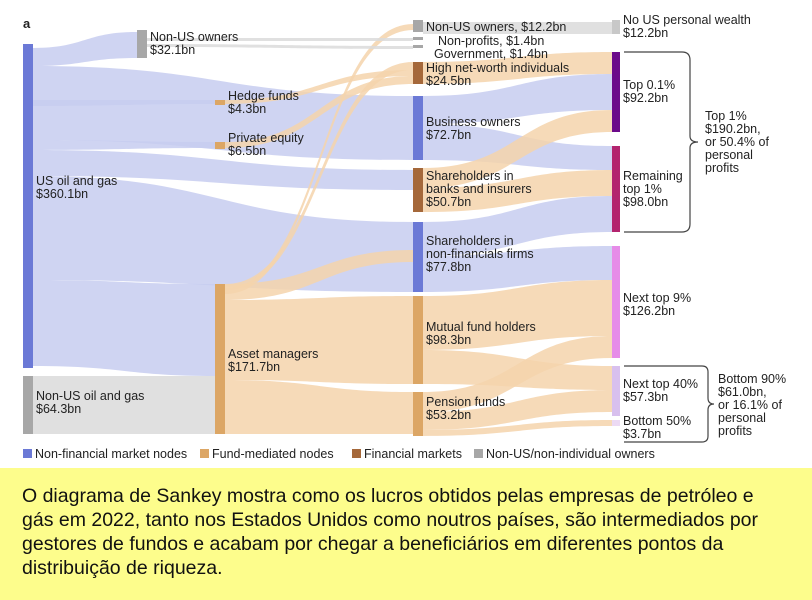 The height and width of the screenshot is (600, 812). What do you see at coordinates (319, 176) in the screenshot?
I see `flow-asset-hnwi` at bounding box center [319, 176].